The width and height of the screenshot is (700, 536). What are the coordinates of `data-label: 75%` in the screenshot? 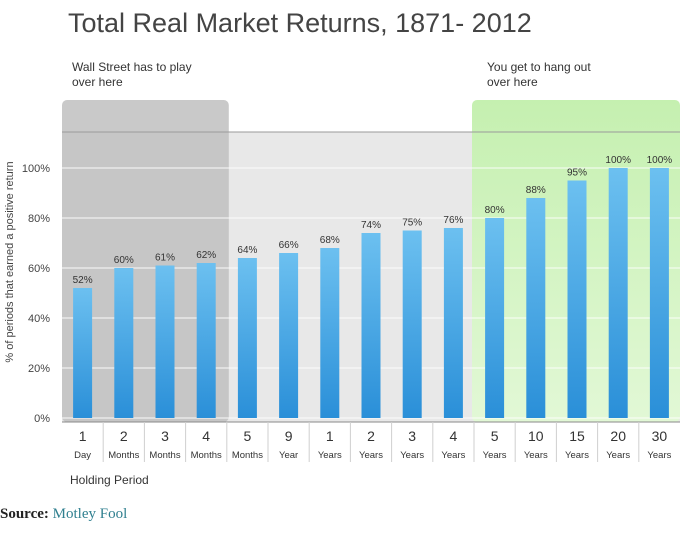 It's located at (412, 223).